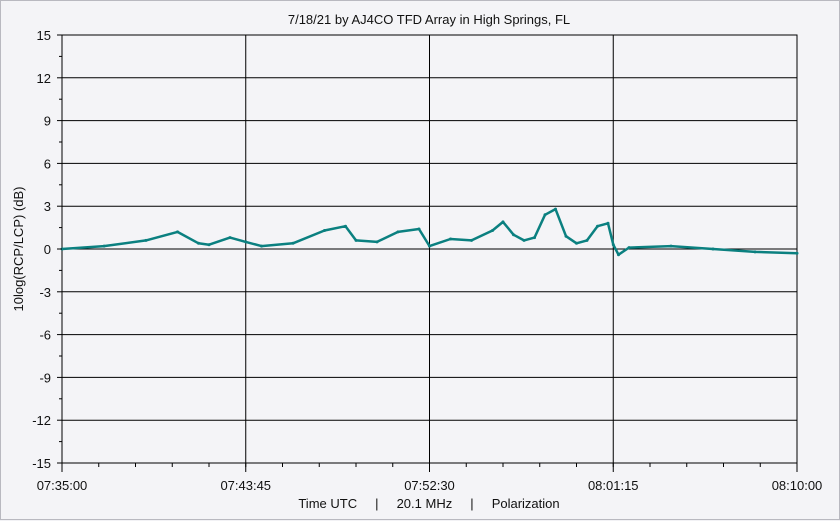  Describe the element at coordinates (45, 377) in the screenshot. I see `y-tick-label: -9` at that location.